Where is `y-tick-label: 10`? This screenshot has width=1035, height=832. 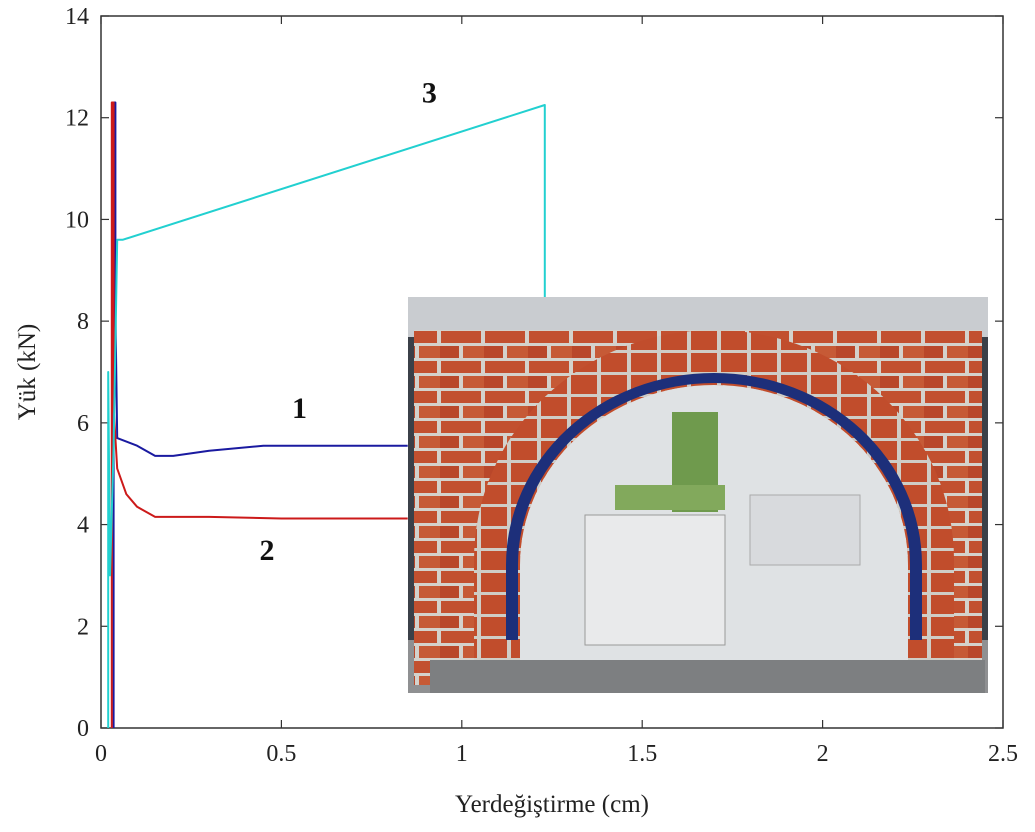
y-tick-label: 10 is located at coordinates (77, 220).